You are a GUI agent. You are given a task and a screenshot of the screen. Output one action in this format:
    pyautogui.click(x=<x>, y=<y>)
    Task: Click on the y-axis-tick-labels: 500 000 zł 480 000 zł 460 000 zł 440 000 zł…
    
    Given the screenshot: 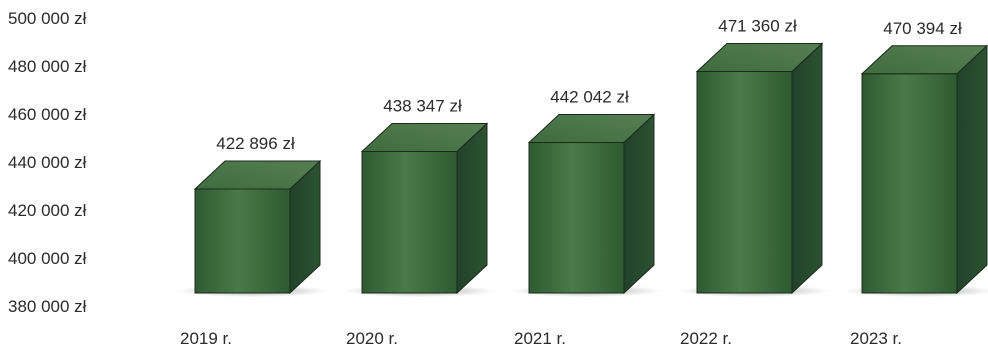 What is the action you would take?
    pyautogui.click(x=47, y=162)
    